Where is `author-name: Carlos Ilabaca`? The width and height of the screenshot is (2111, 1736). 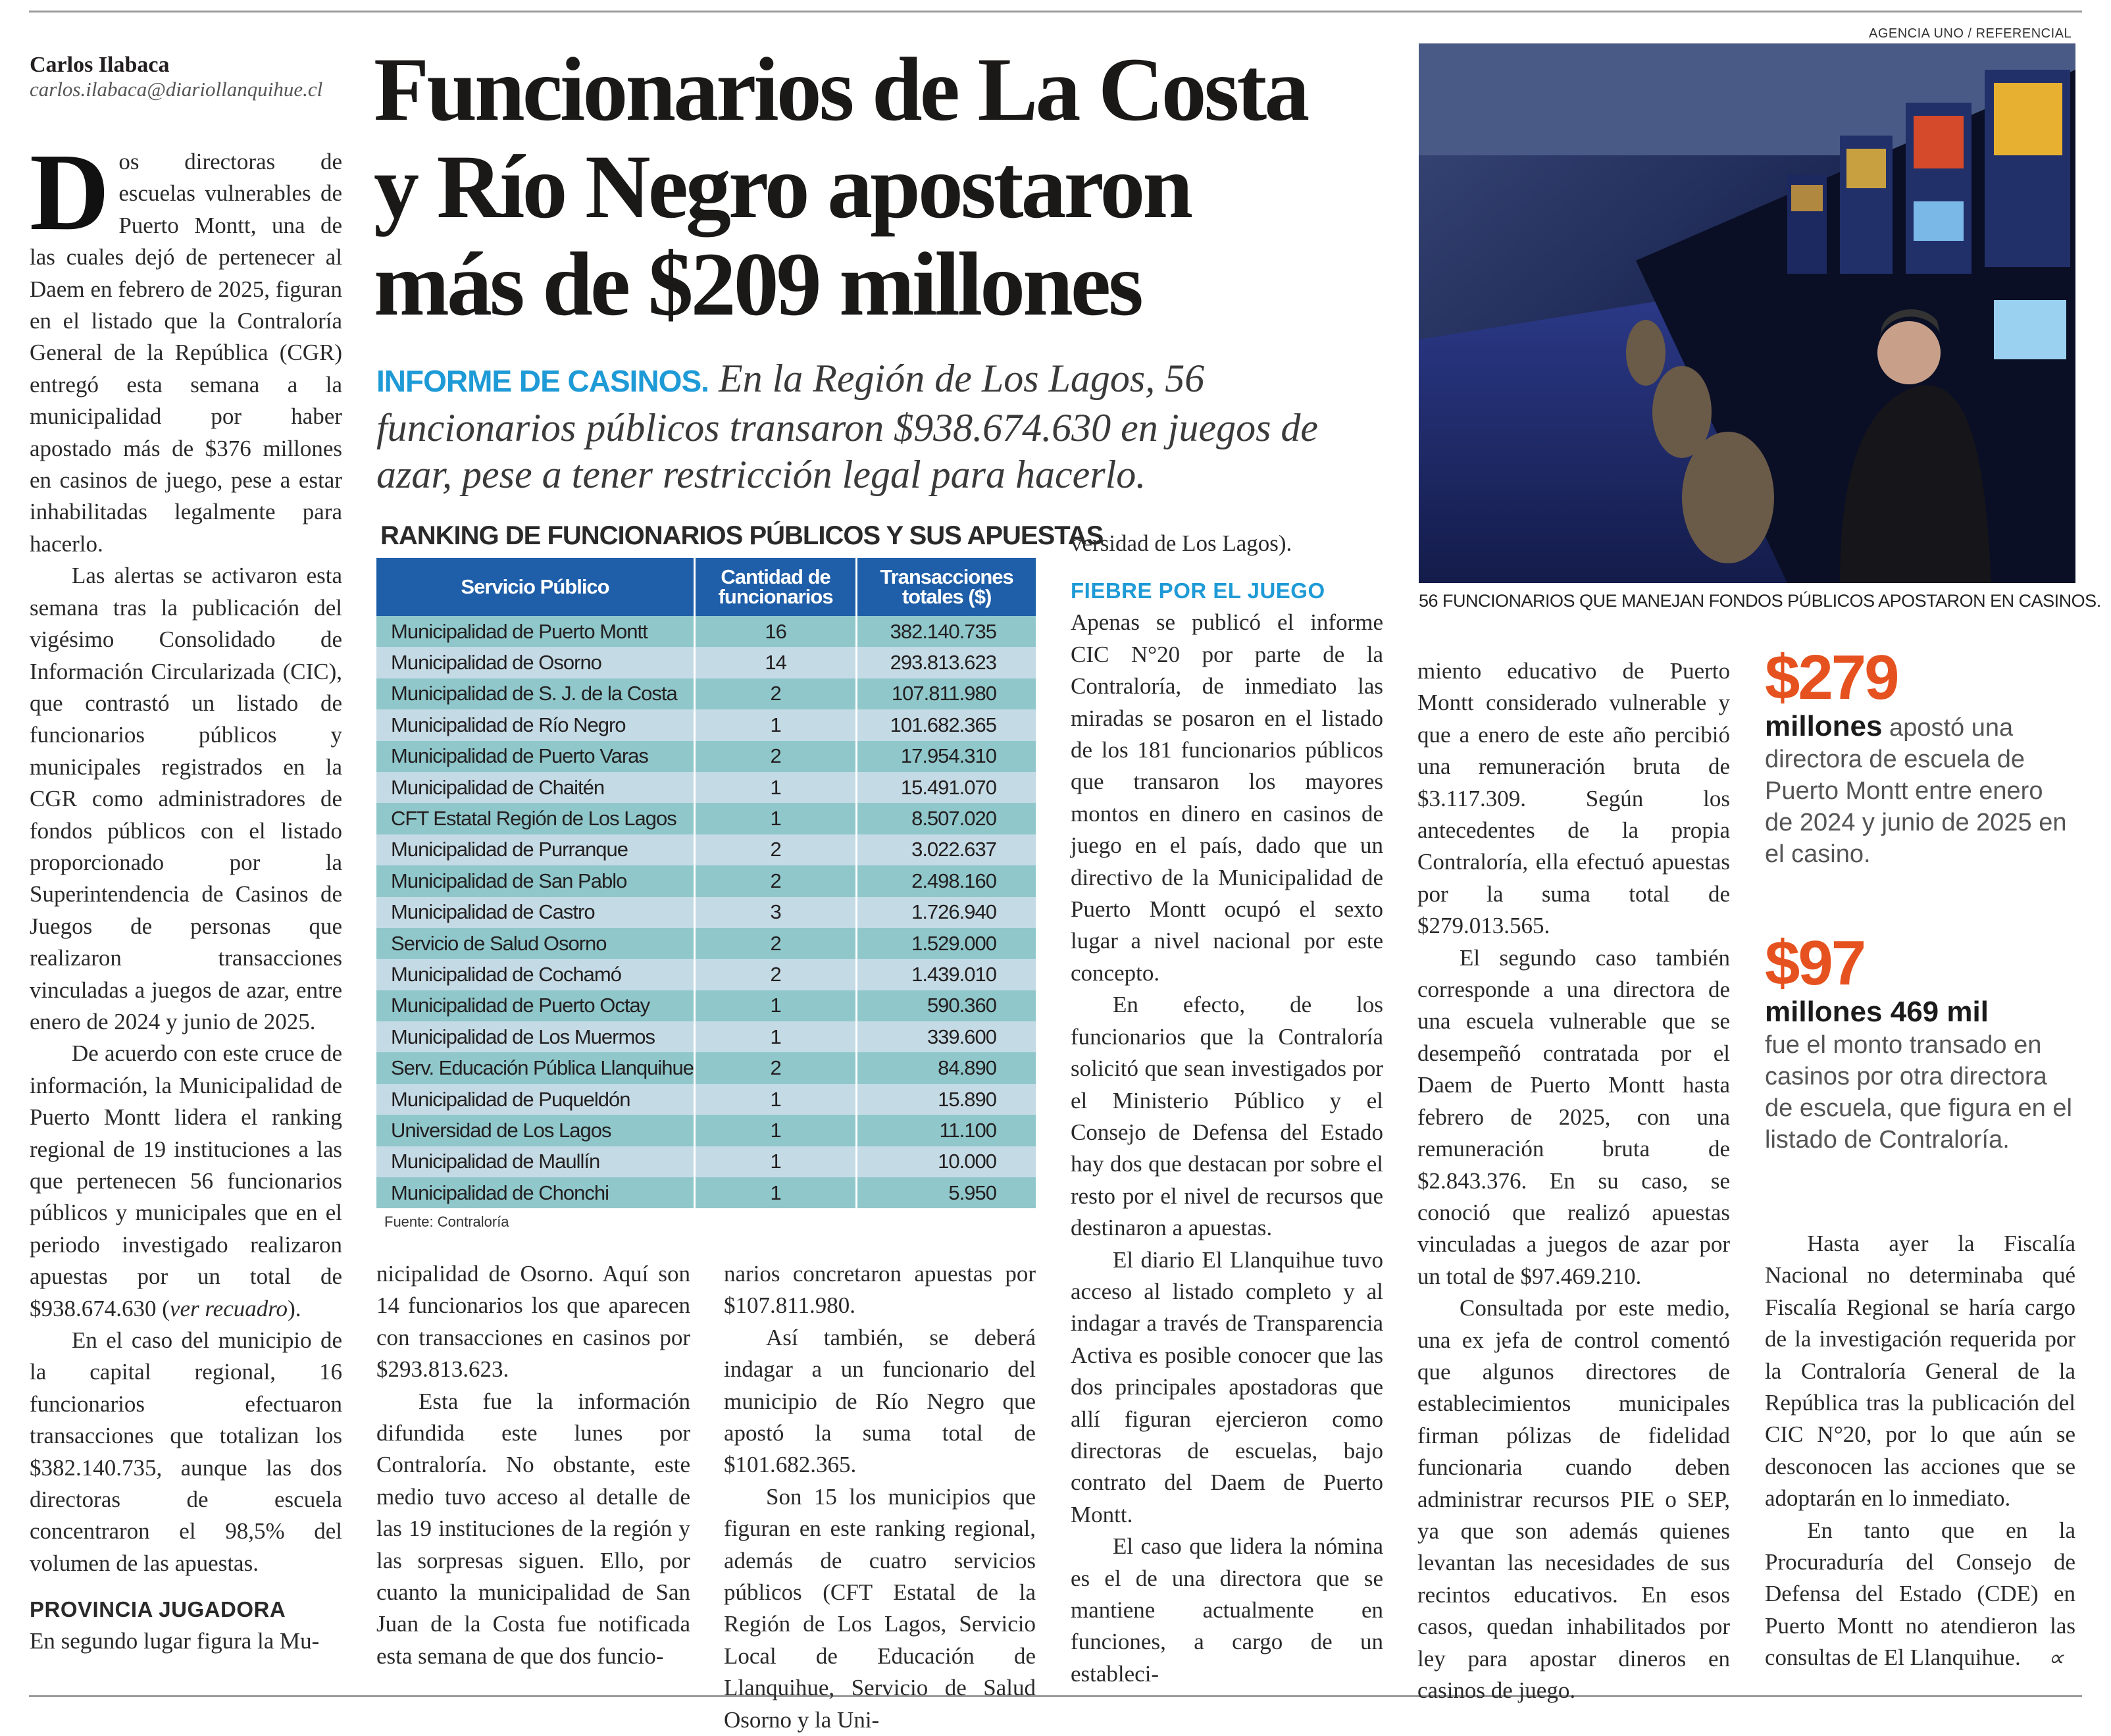 author-name: Carlos Ilabaca is located at coordinates (100, 65).